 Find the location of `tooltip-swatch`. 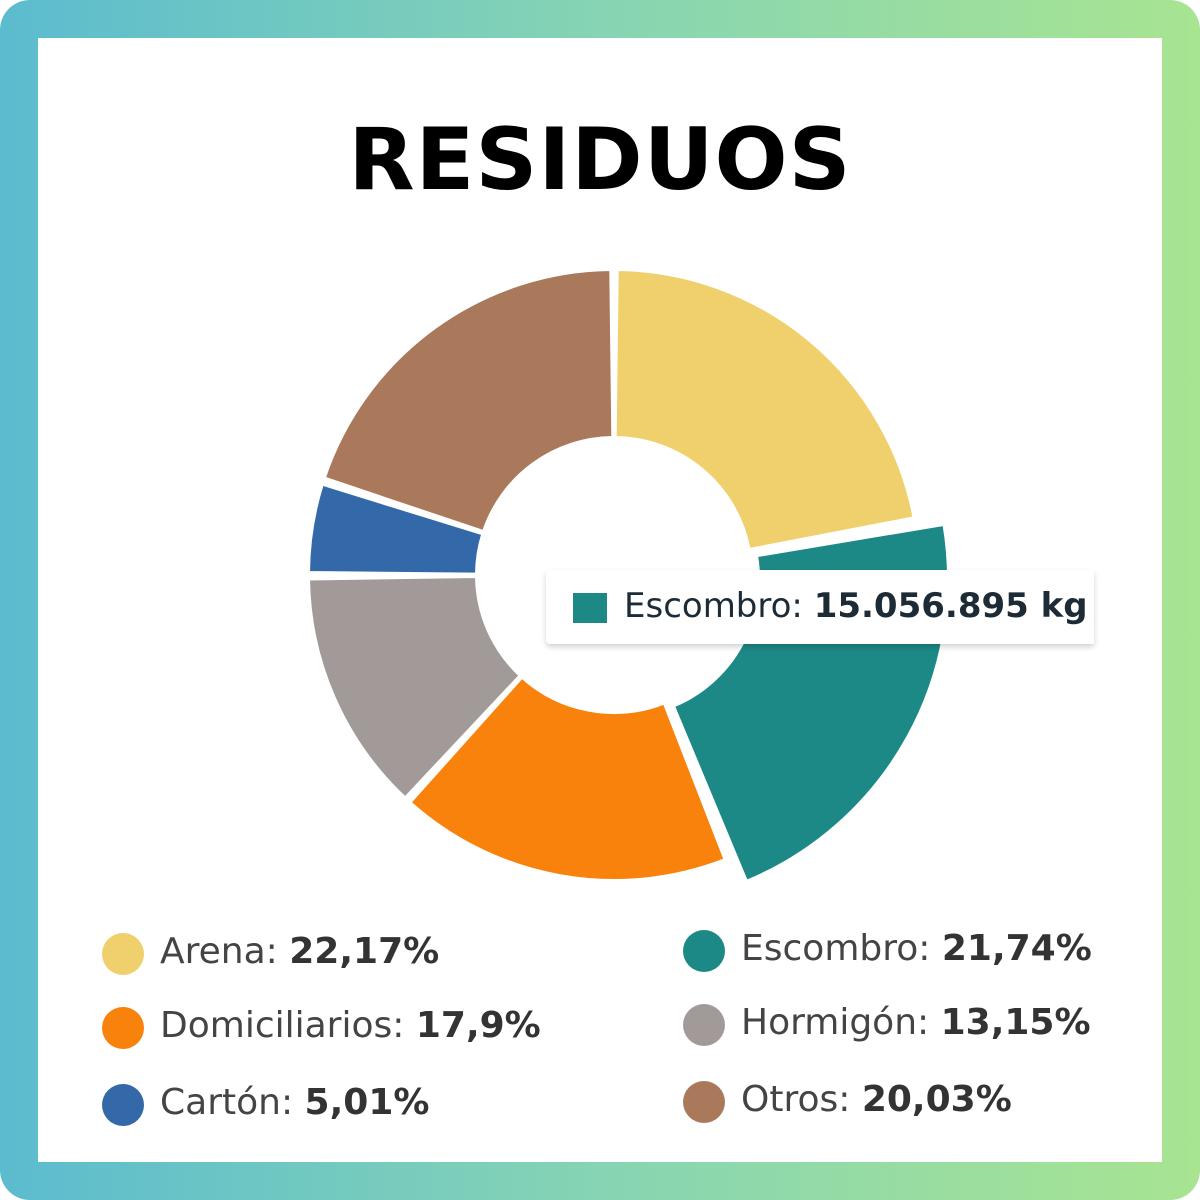

tooltip-swatch is located at coordinates (590, 608).